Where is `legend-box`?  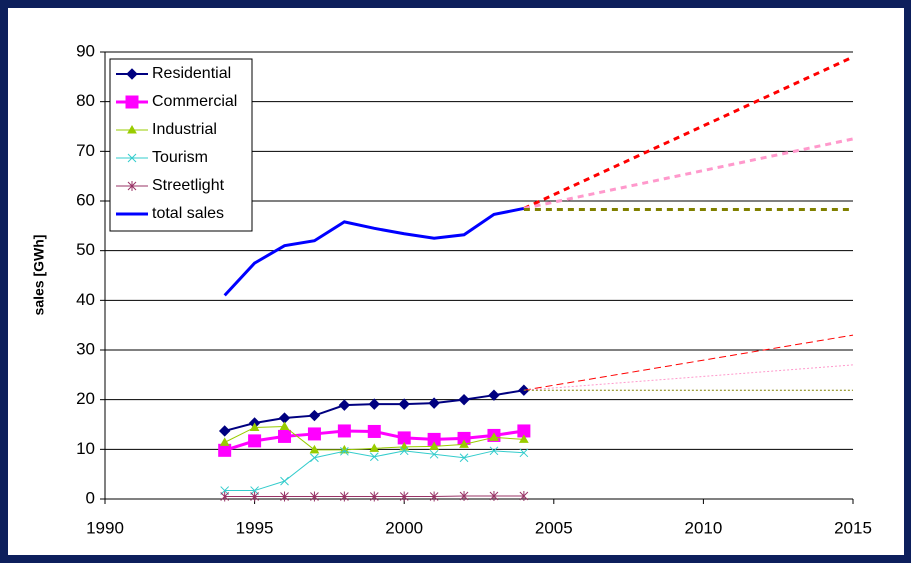 legend-box is located at coordinates (181, 145).